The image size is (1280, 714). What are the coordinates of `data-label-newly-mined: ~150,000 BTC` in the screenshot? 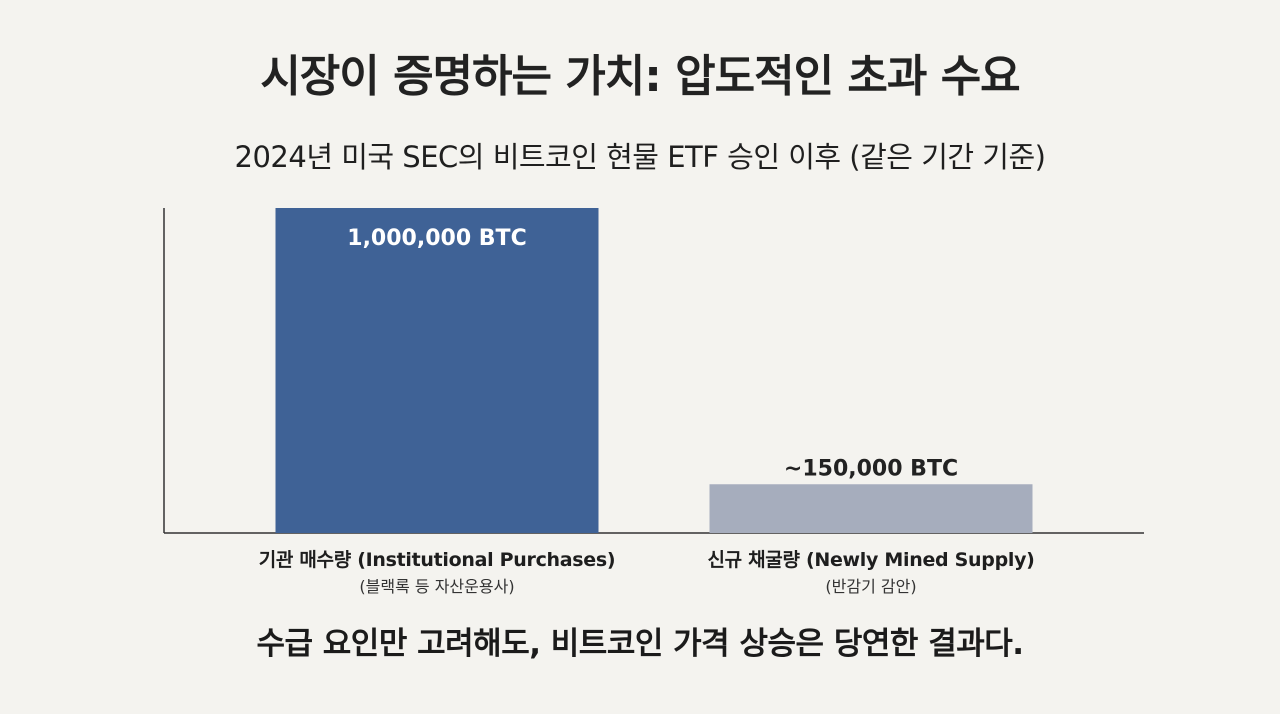 It's located at (871, 468).